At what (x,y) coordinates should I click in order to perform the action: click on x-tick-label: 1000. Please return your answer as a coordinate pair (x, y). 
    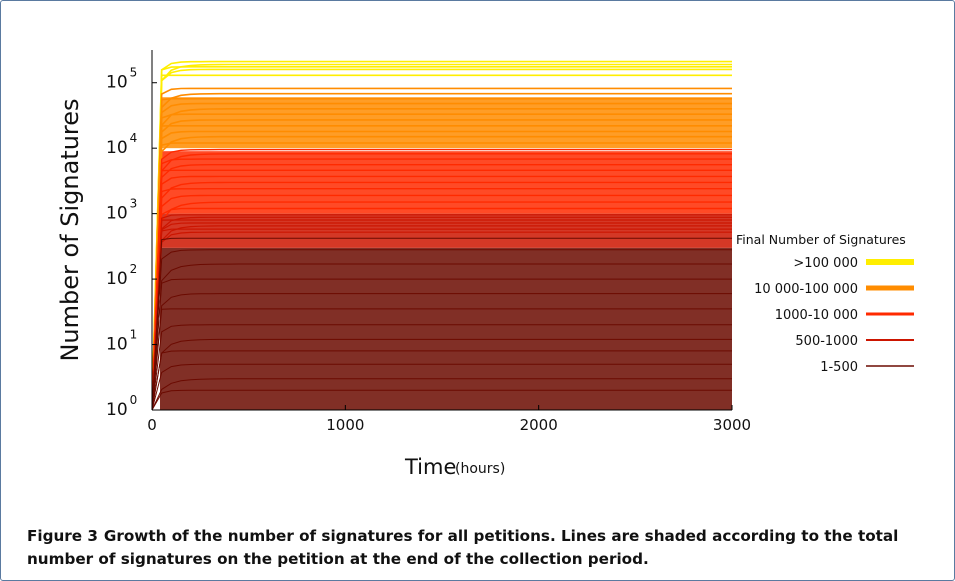
    Looking at the image, I should click on (345, 425).